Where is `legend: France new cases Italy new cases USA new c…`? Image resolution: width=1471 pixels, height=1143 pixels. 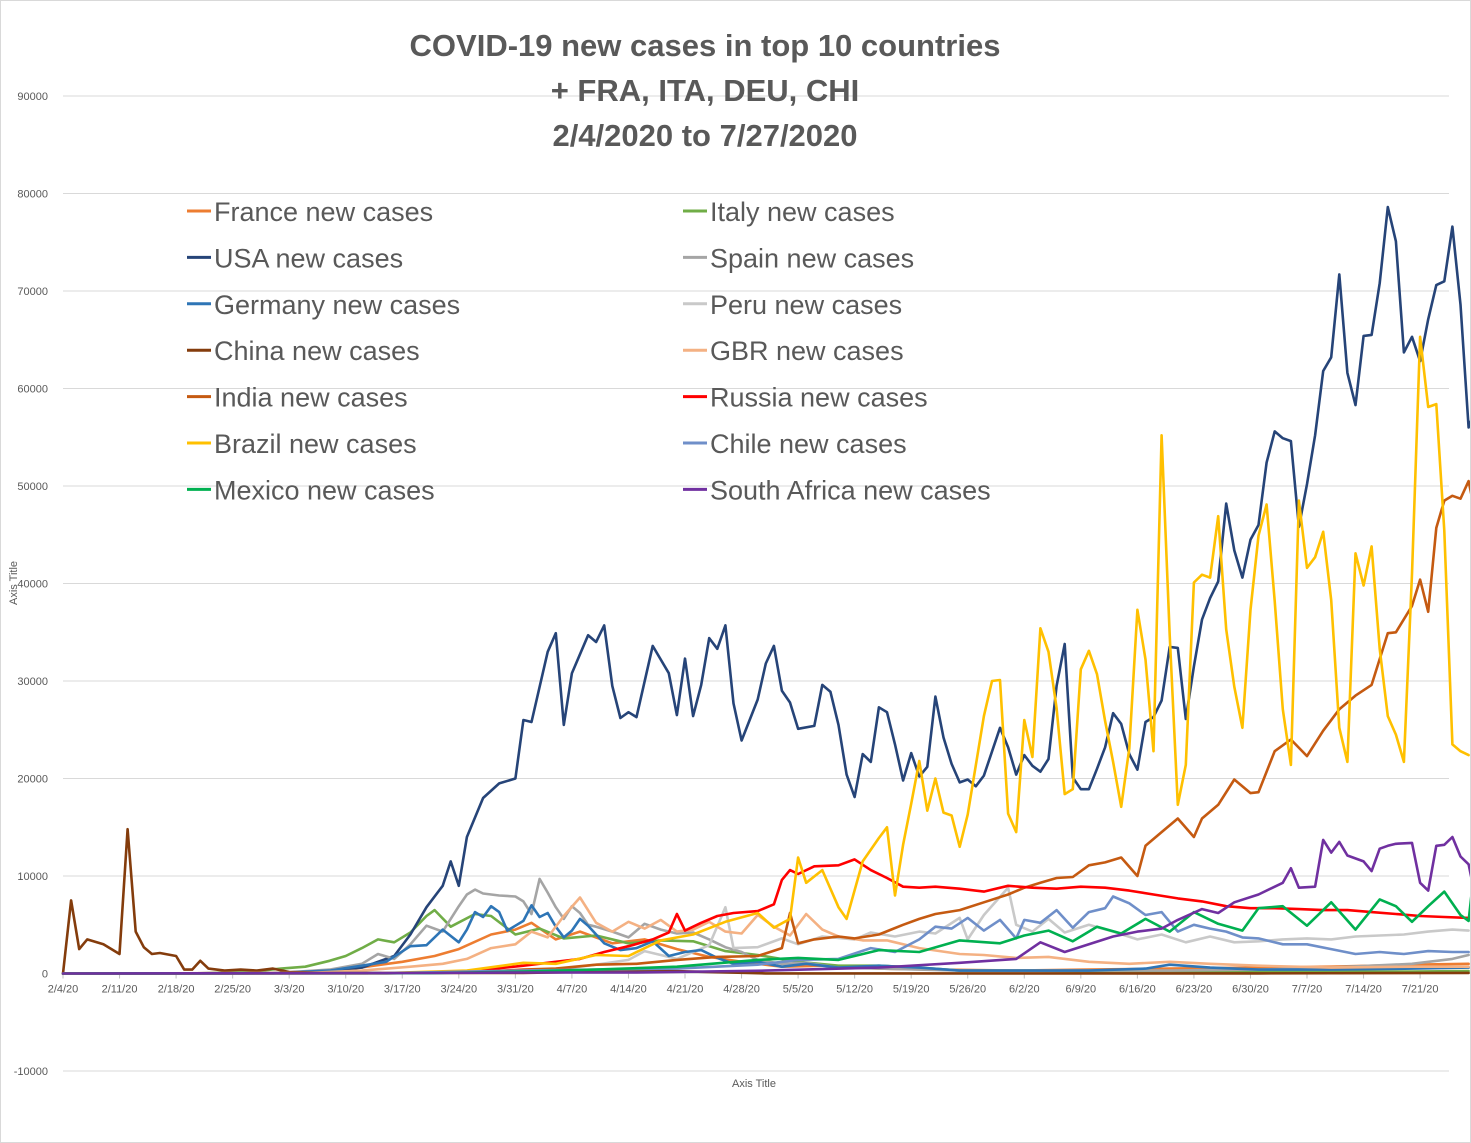
legend: France new cases Italy new cases USA new c… is located at coordinates (589, 351).